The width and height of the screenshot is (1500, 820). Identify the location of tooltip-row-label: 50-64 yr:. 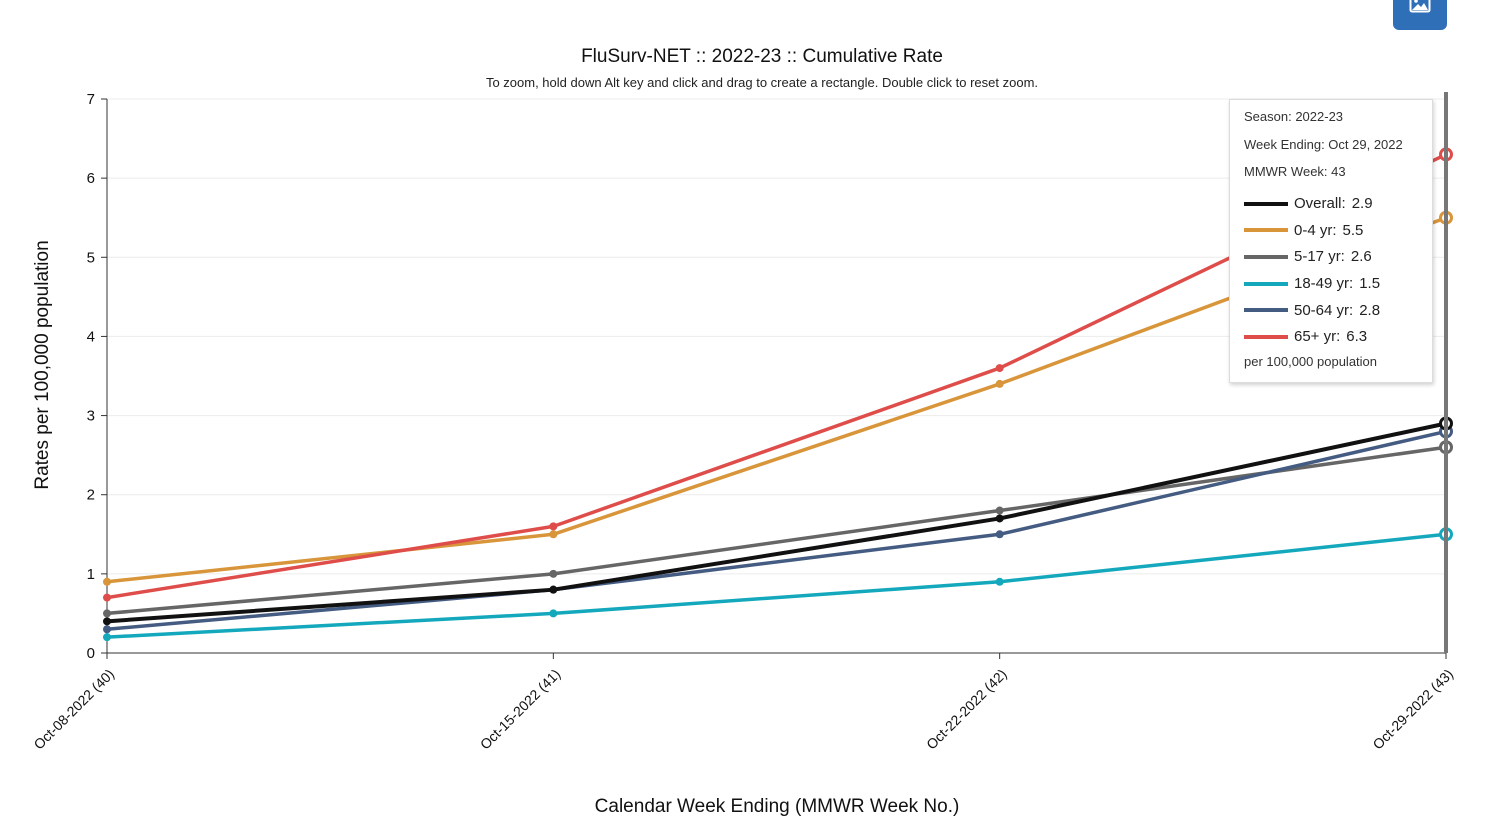
(1324, 310).